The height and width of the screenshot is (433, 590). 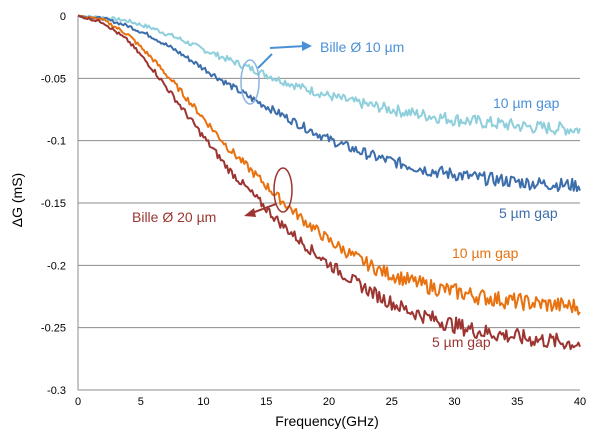 I want to click on x-tick-label: 25, so click(x=392, y=402).